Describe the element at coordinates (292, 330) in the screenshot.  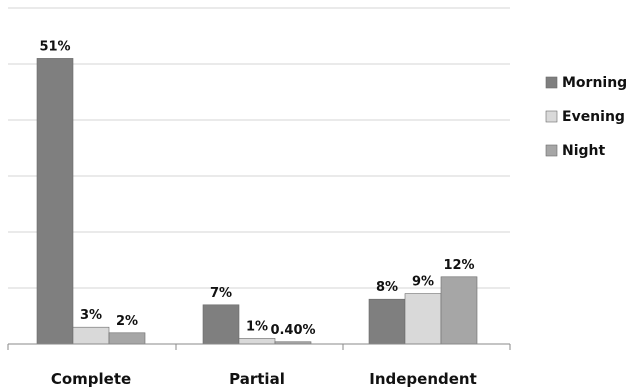
I see `data-label: 0.40%` at that location.